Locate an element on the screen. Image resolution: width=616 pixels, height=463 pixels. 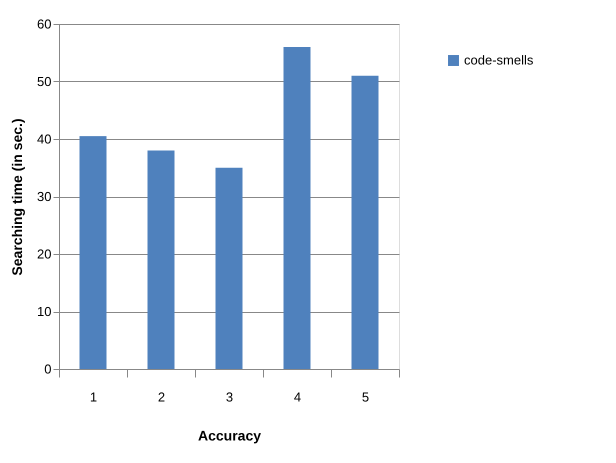
x-tick-label: 3 is located at coordinates (230, 397).